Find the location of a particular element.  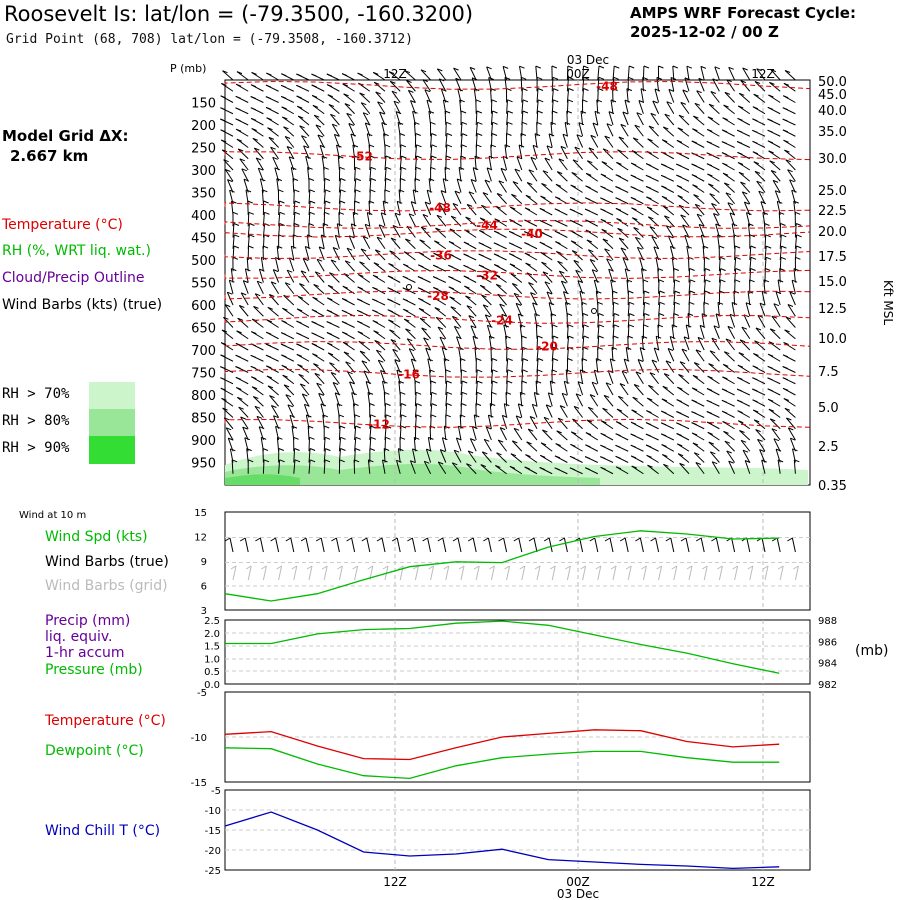

top-tick-12z-a: 12Z is located at coordinates (395, 74).